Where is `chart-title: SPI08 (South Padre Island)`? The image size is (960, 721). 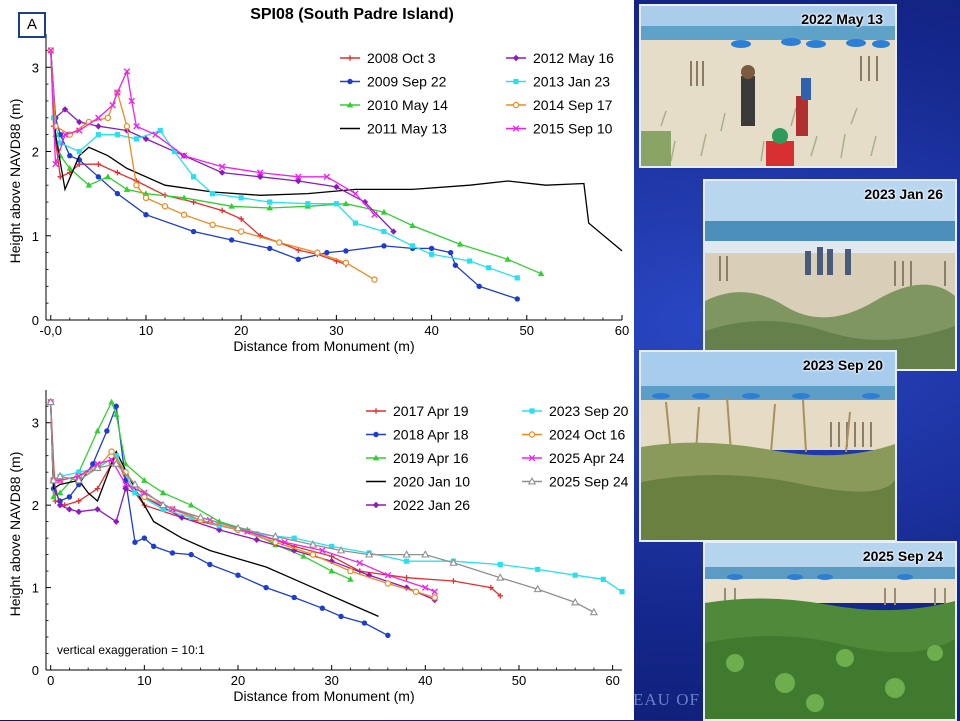 chart-title: SPI08 (South Padre Island) is located at coordinates (352, 14).